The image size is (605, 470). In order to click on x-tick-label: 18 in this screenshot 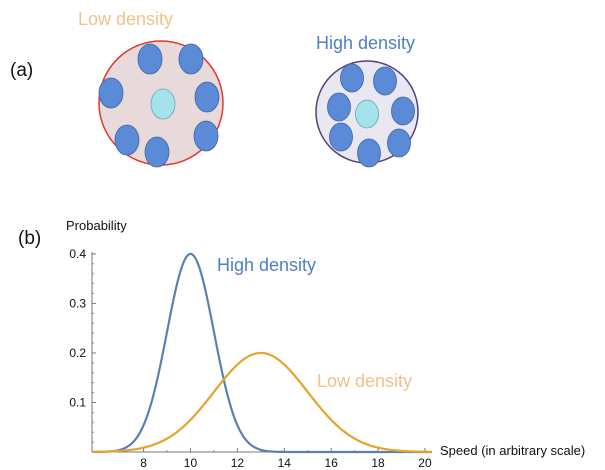, I will do `click(378, 463)`.